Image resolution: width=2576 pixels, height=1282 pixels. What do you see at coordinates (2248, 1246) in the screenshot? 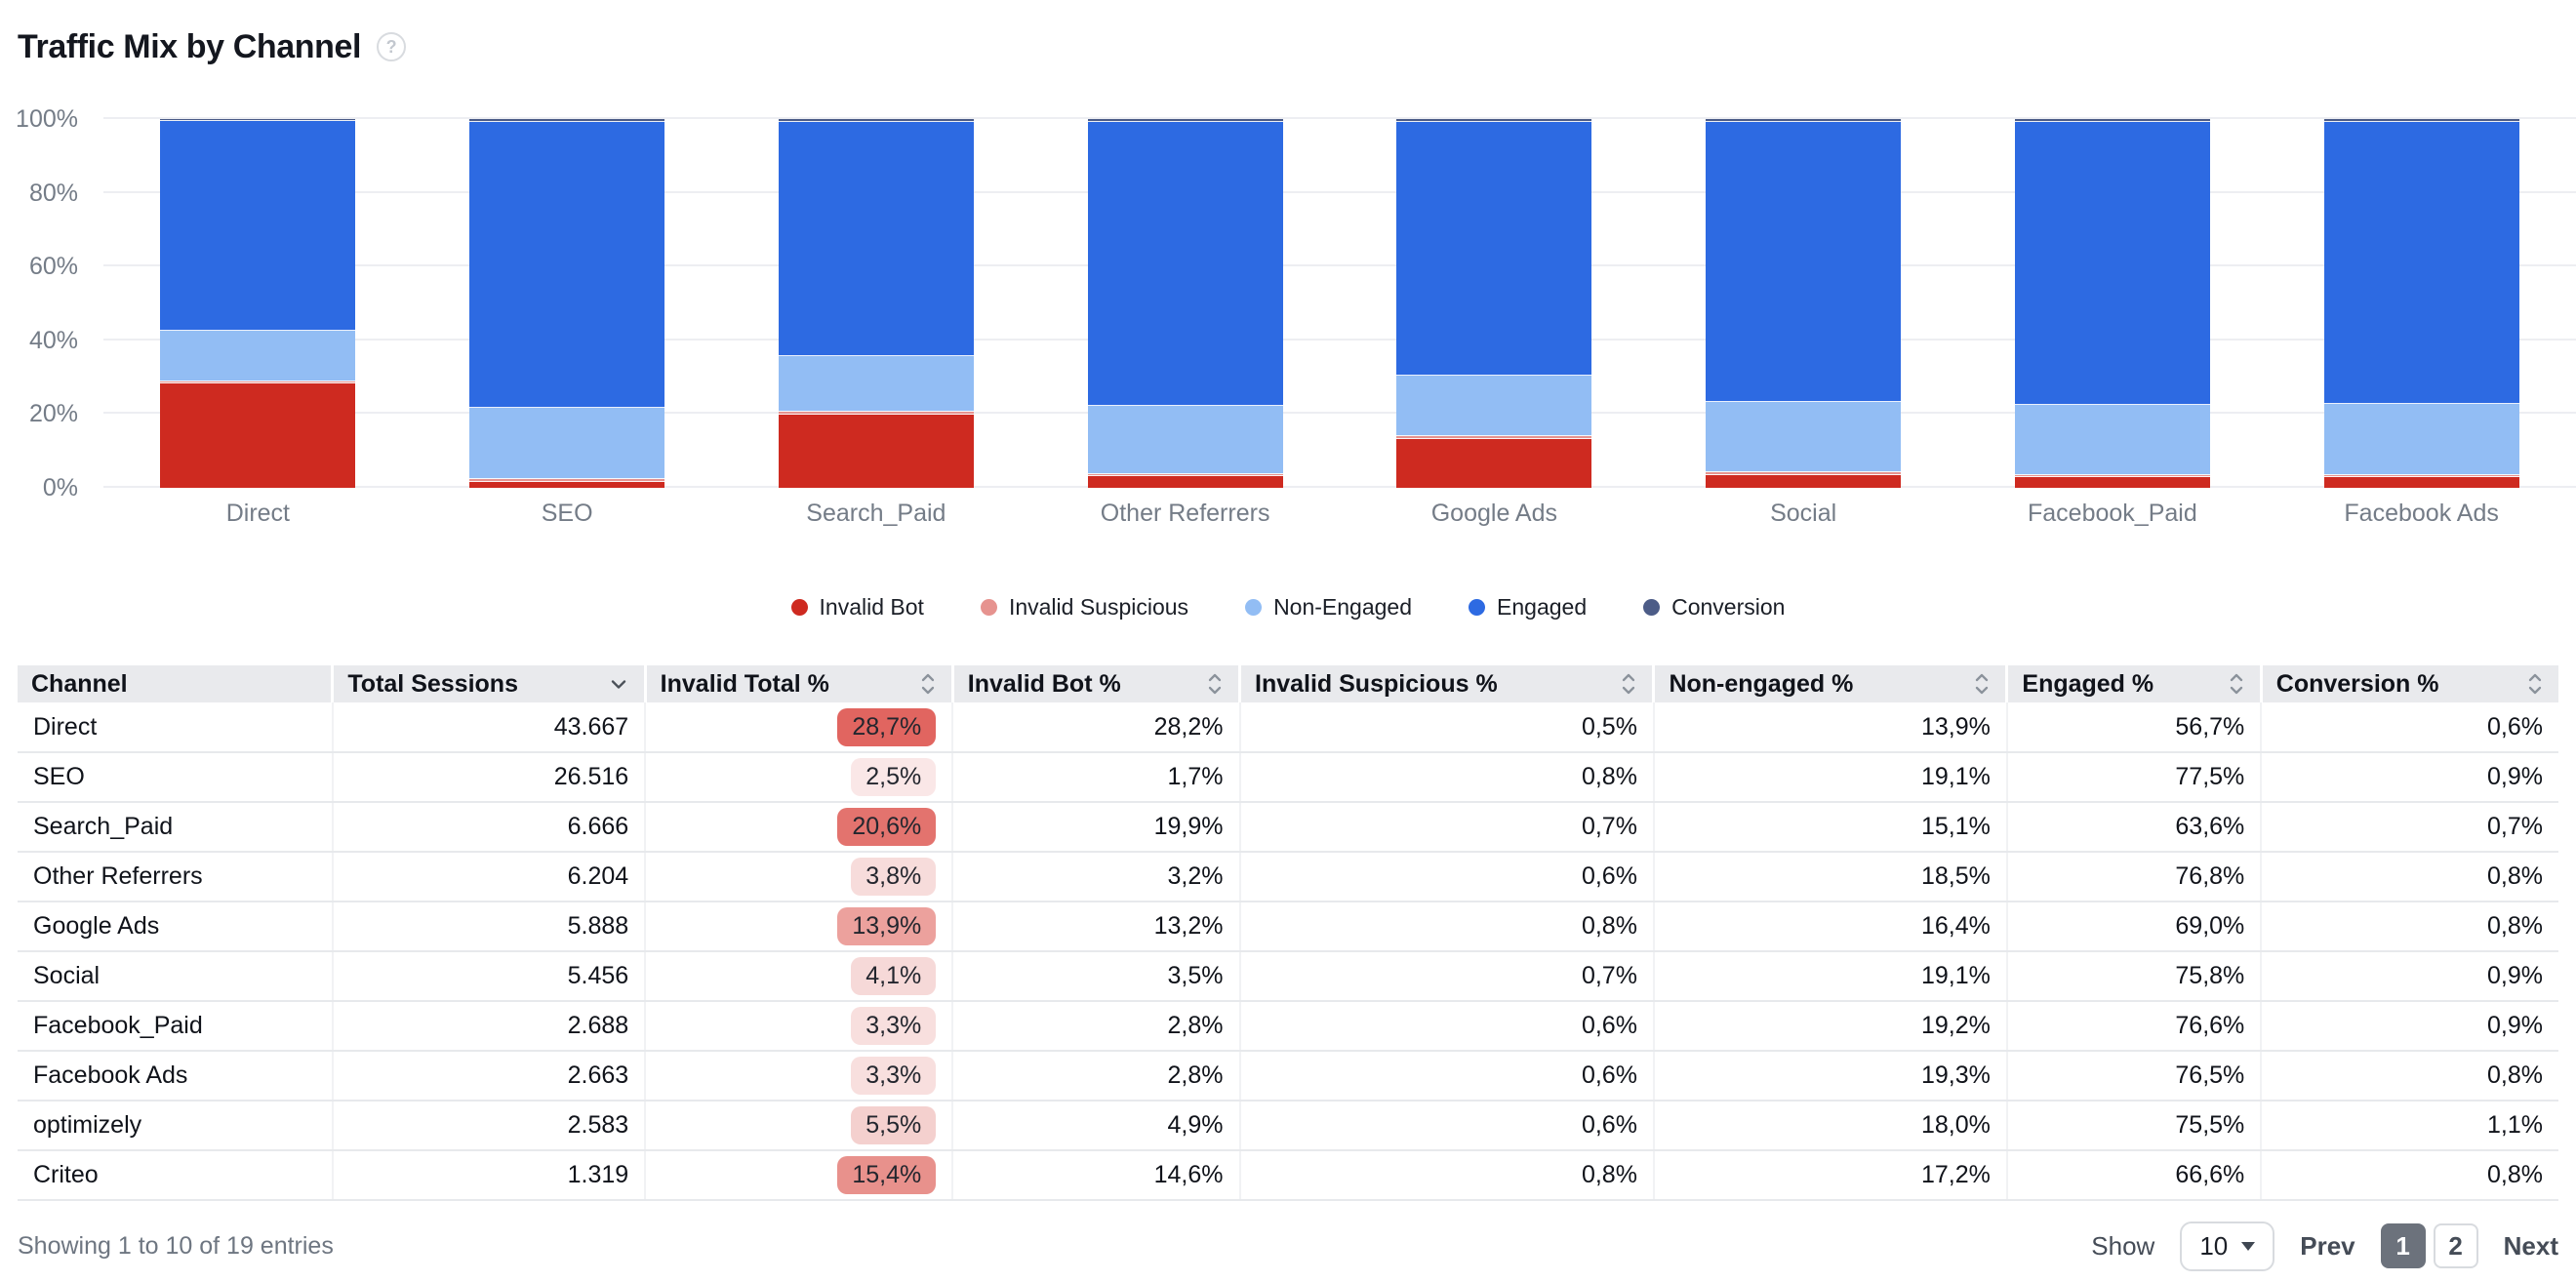
I see `caret-down-icon` at bounding box center [2248, 1246].